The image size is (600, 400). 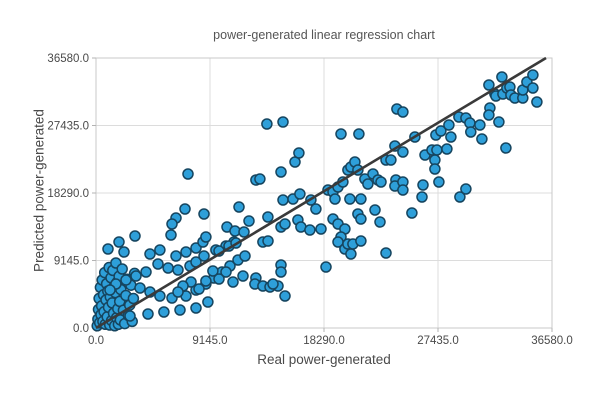 What do you see at coordinates (96, 341) in the screenshot?
I see `x-tick-label: 0.0` at bounding box center [96, 341].